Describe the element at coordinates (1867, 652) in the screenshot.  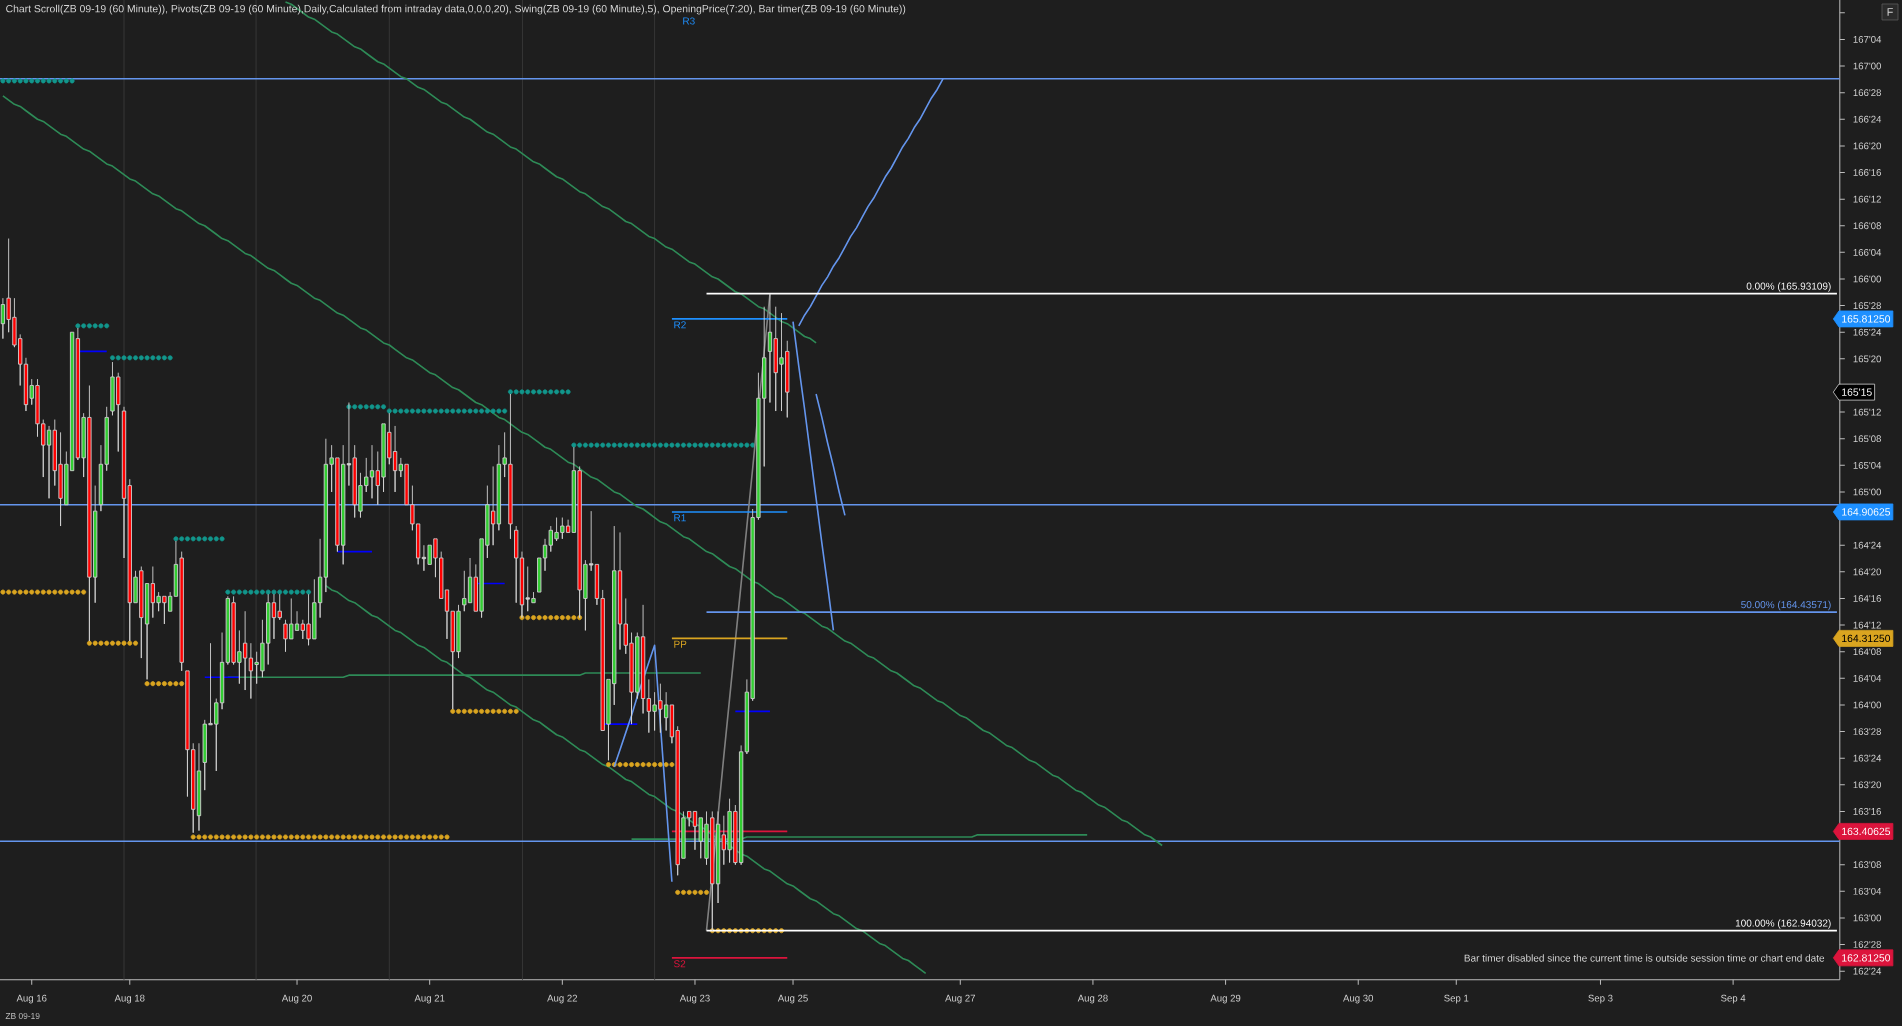
I see `y-tick-label: 164'08` at that location.